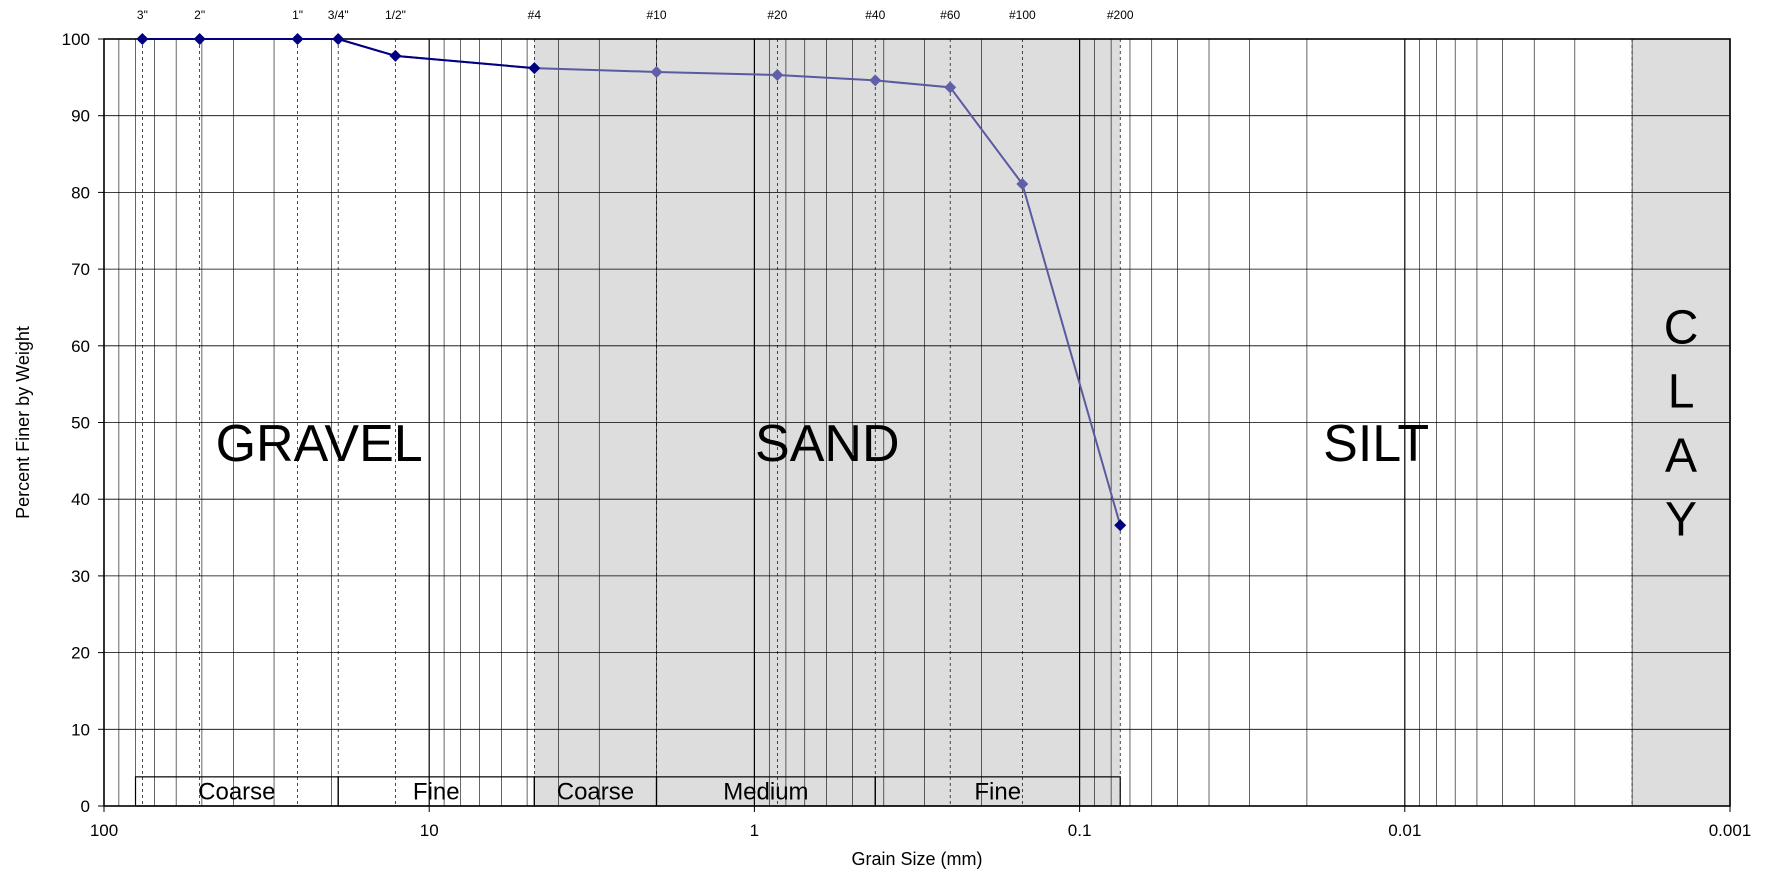  Describe the element at coordinates (76, 39) in the screenshot. I see `y-tick-label: 100` at that location.